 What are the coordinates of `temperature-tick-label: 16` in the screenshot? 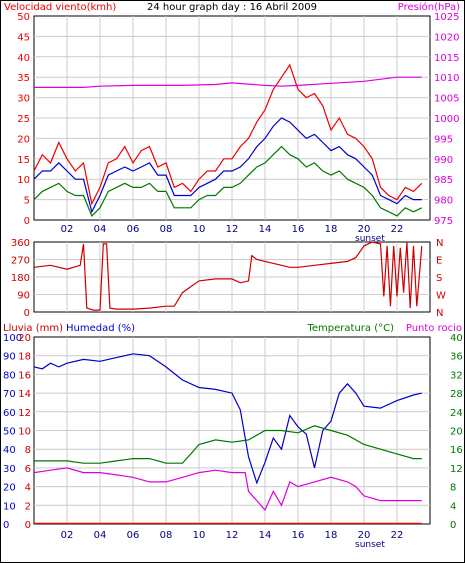 It's located at (456, 450).